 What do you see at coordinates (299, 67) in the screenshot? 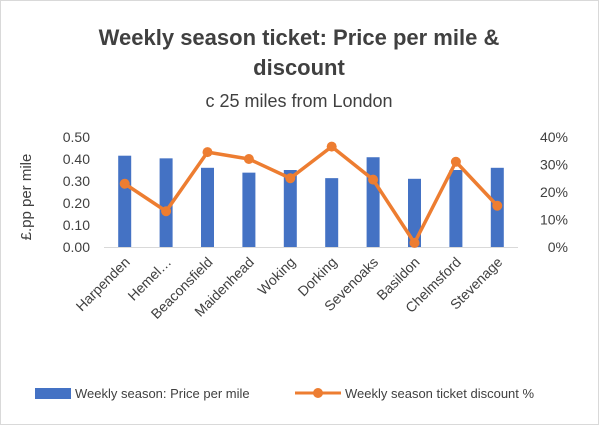
I see `chart-title-line-2: discount` at bounding box center [299, 67].